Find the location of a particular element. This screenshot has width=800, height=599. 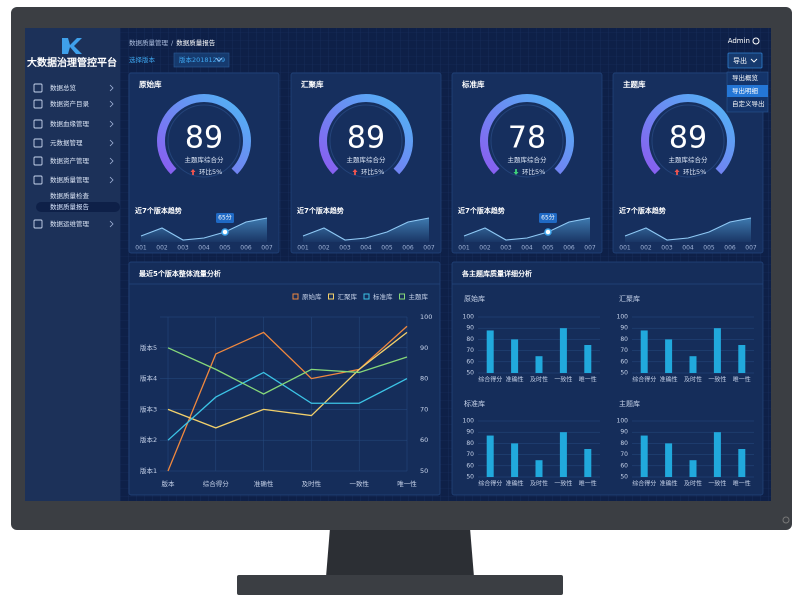

x-tick-label: 版本 is located at coordinates (169, 483).